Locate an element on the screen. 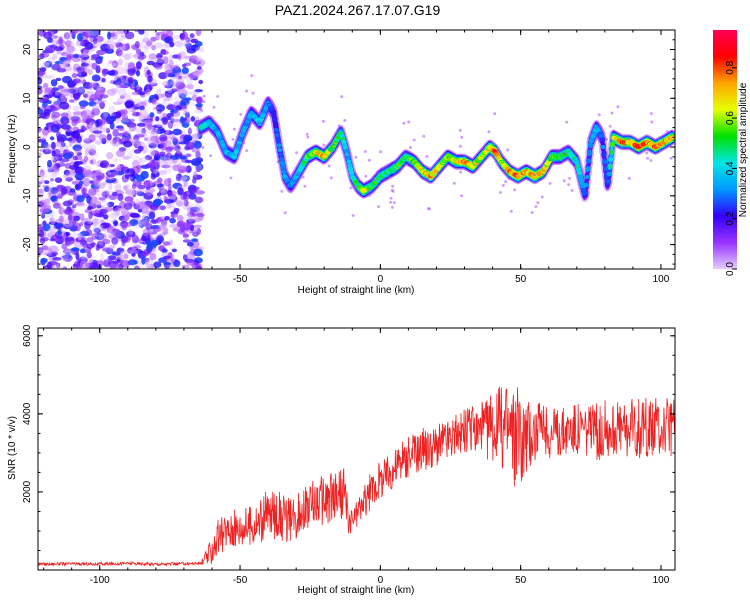  x-tick-label: -50 is located at coordinates (240, 279).